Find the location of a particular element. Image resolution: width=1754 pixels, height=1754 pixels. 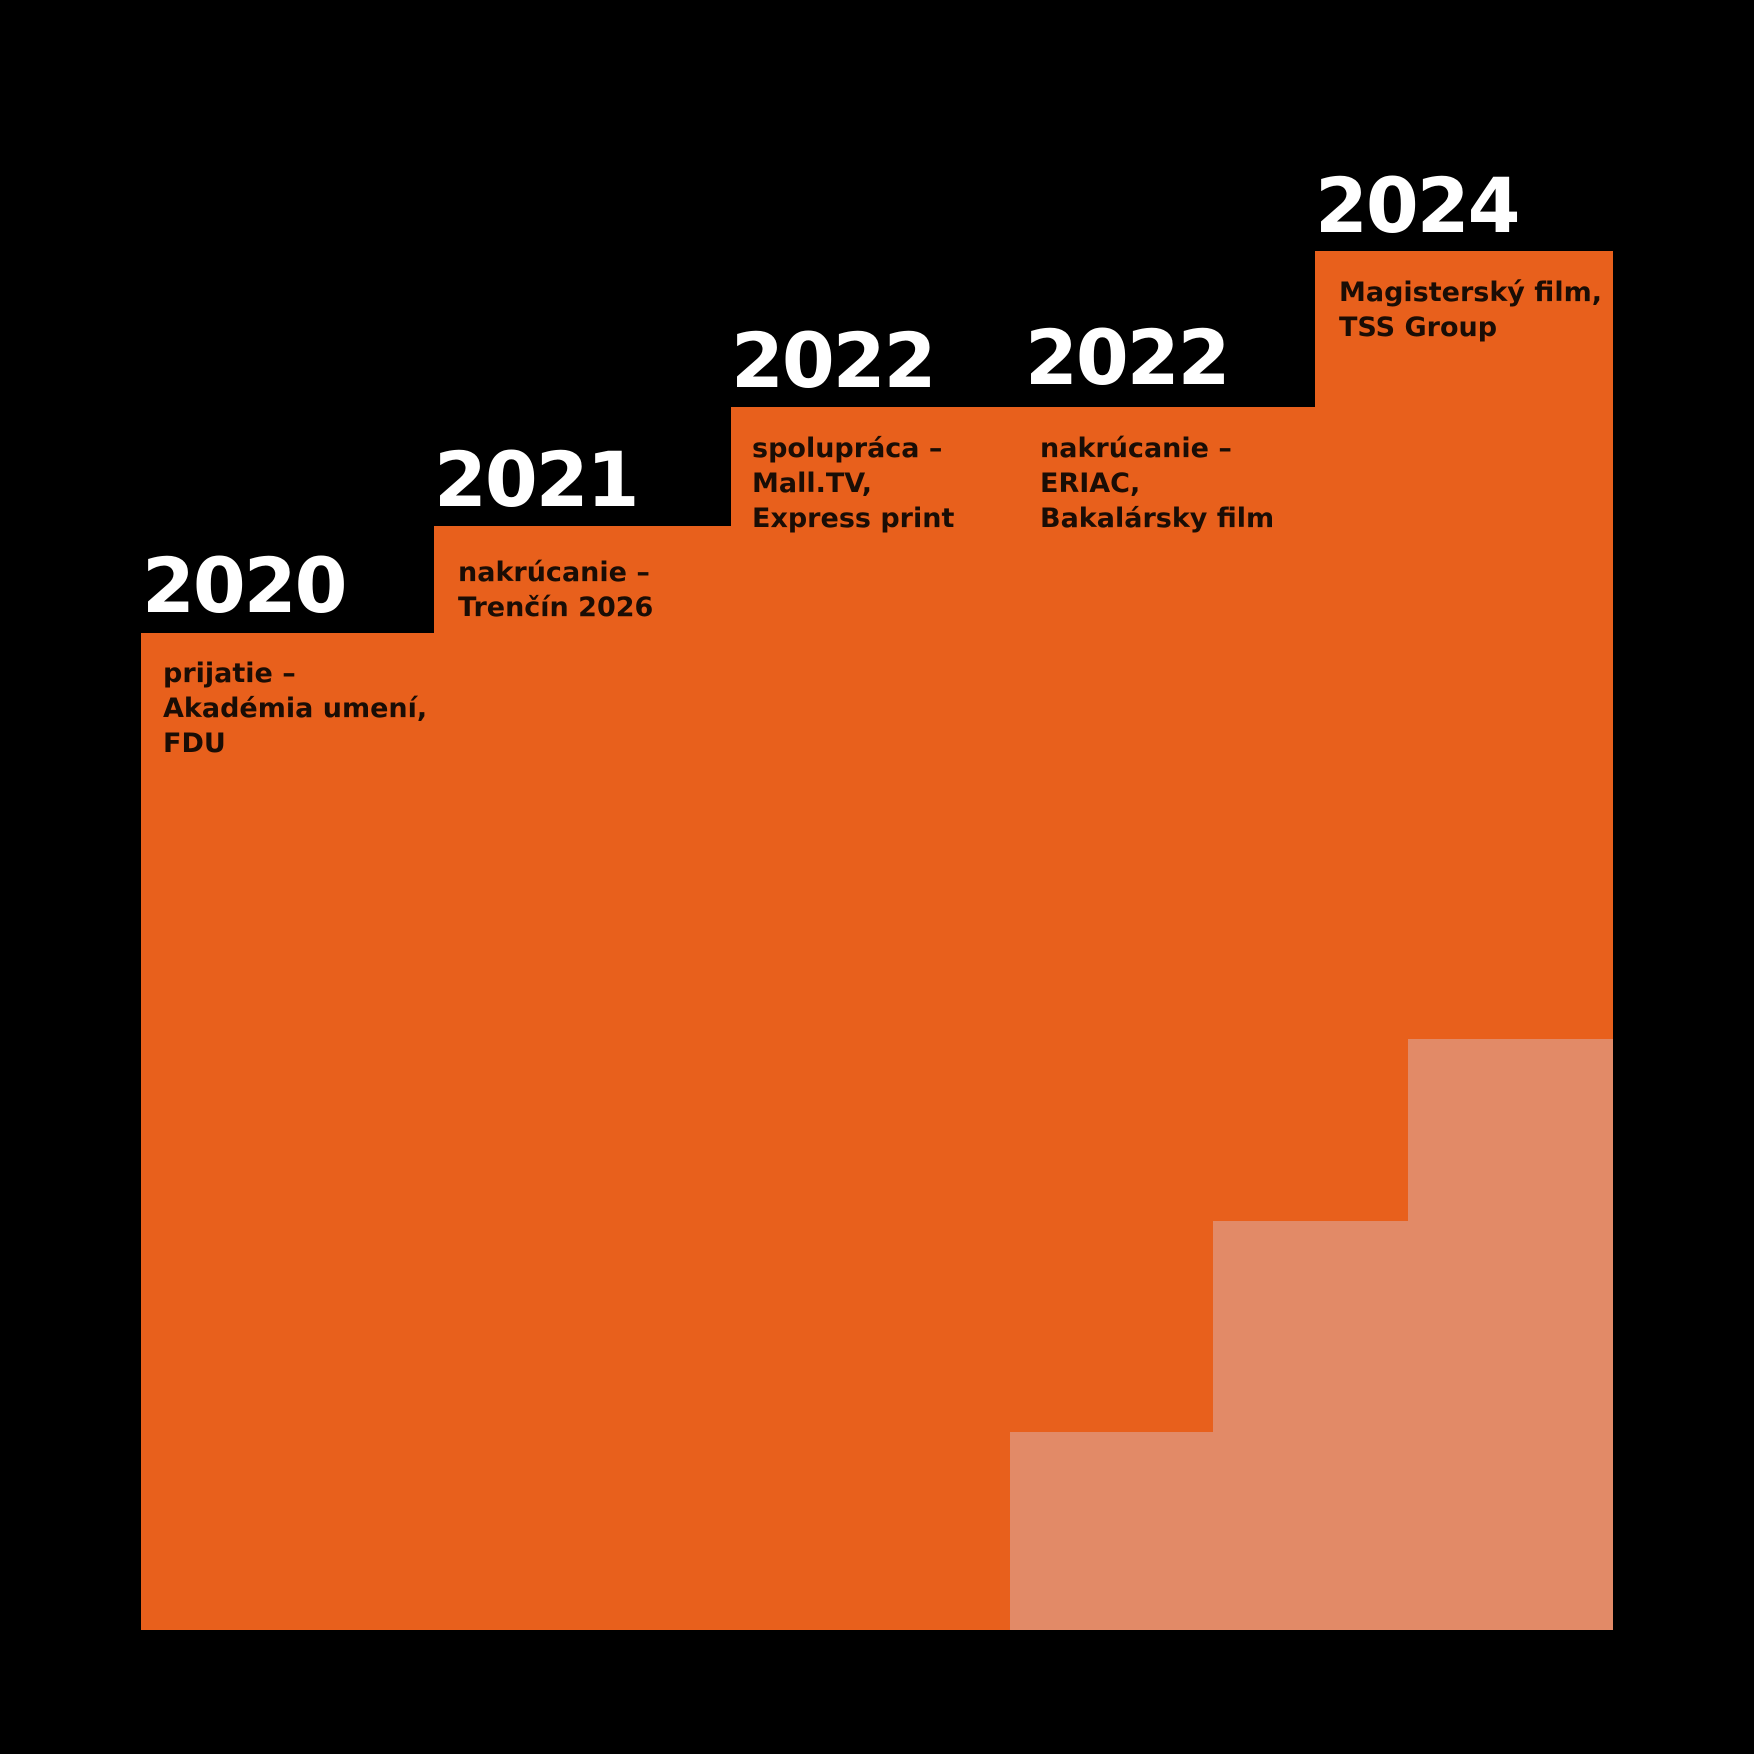

step-2021 is located at coordinates (583, 1078).